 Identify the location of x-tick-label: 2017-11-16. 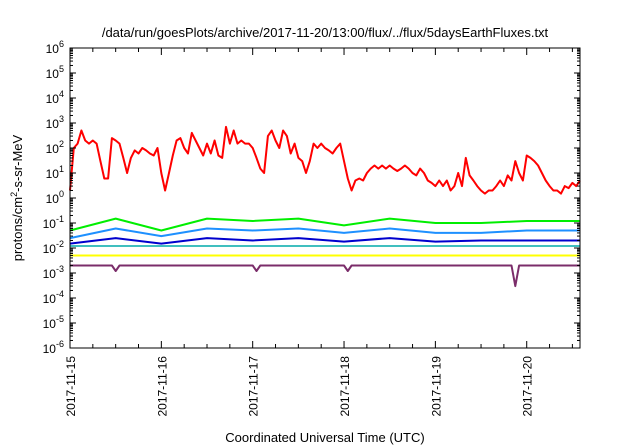
(162, 386).